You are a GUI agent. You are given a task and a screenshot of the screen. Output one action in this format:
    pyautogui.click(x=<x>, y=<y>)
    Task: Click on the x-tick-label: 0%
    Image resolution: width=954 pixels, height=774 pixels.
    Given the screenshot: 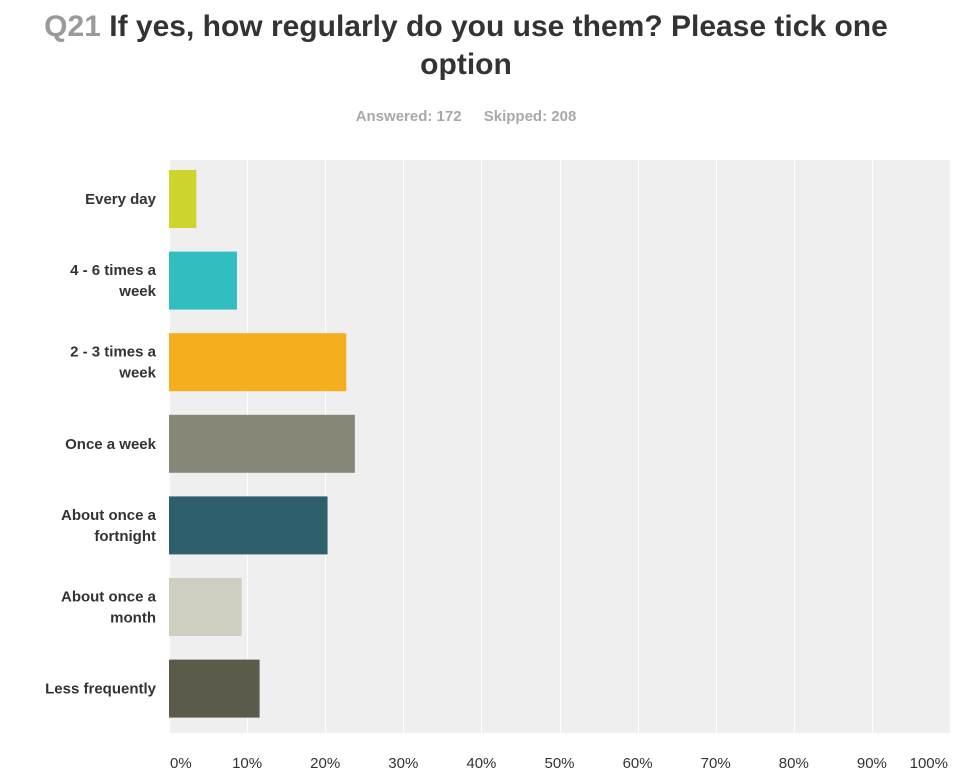 What is the action you would take?
    pyautogui.click(x=181, y=763)
    